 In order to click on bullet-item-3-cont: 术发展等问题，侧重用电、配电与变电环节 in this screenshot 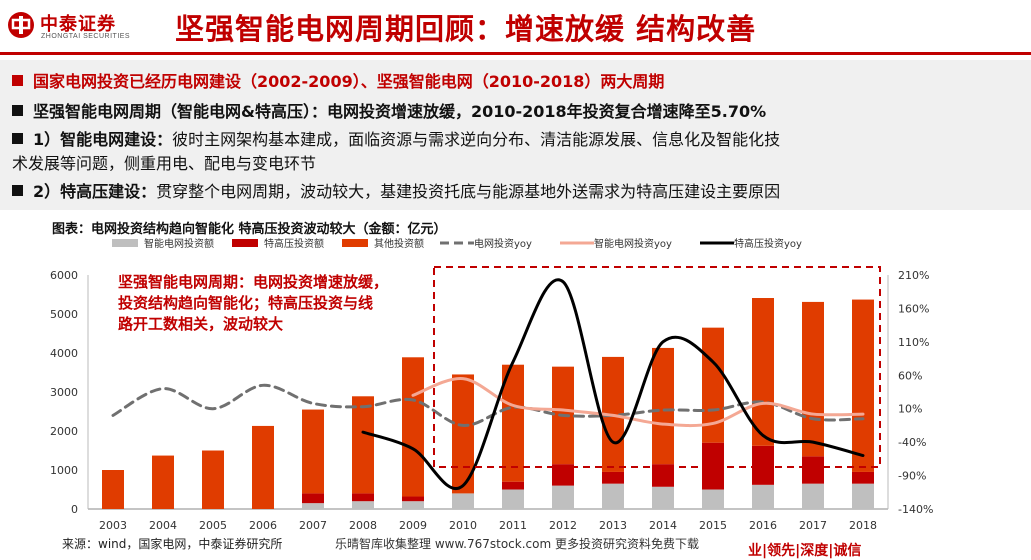, I will do `click(164, 162)`.